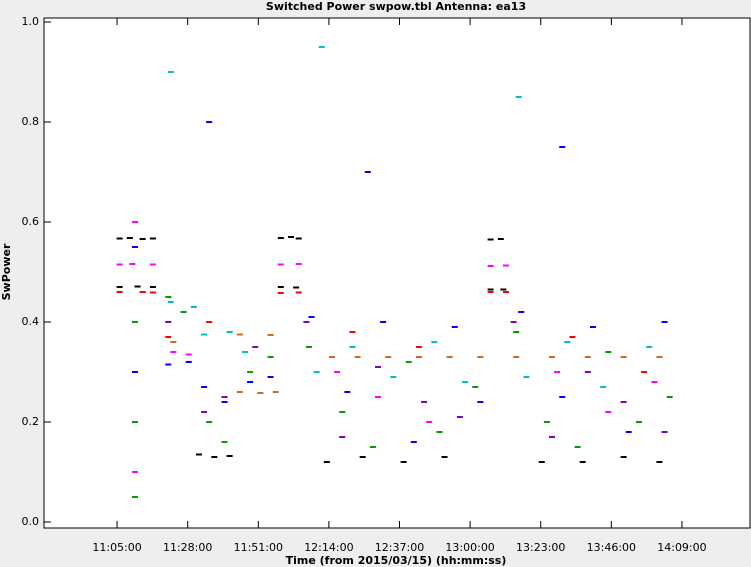 This screenshot has height=567, width=751. Describe the element at coordinates (681, 547) in the screenshot. I see `x-tick-label: 14:09:00` at that location.